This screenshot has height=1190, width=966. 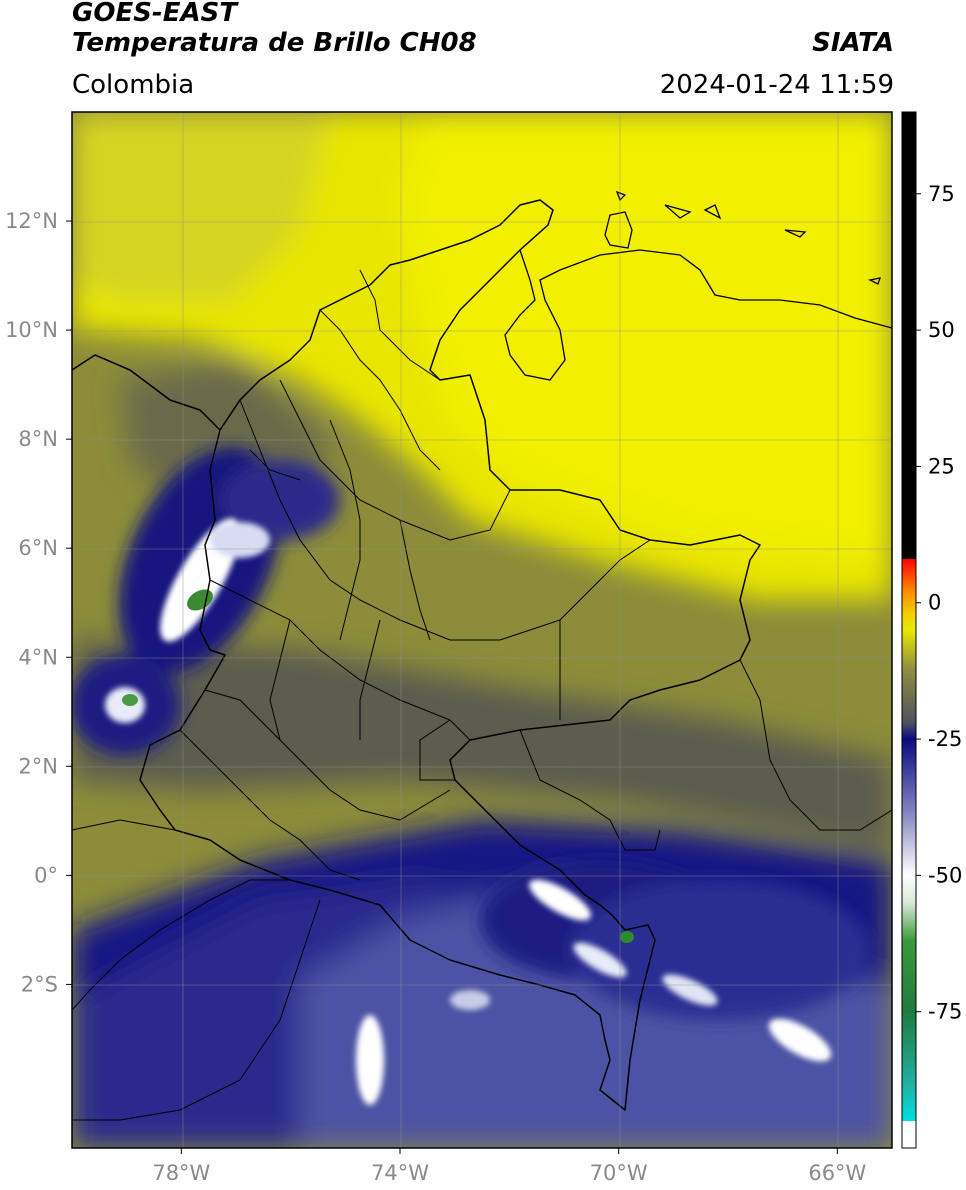 I want to click on colorbar-tick-label: 25, so click(x=941, y=466).